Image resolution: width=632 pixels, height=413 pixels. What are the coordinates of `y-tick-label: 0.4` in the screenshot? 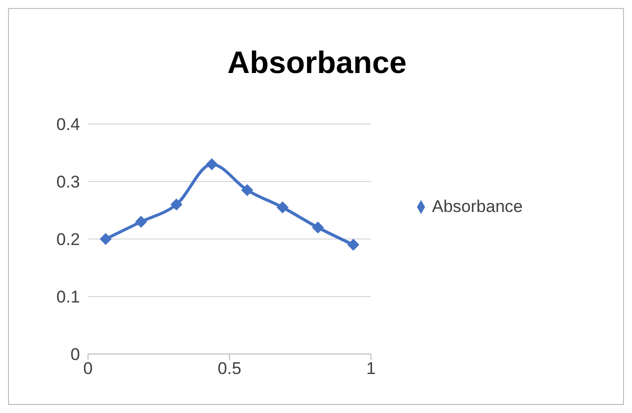 It's located at (68, 124).